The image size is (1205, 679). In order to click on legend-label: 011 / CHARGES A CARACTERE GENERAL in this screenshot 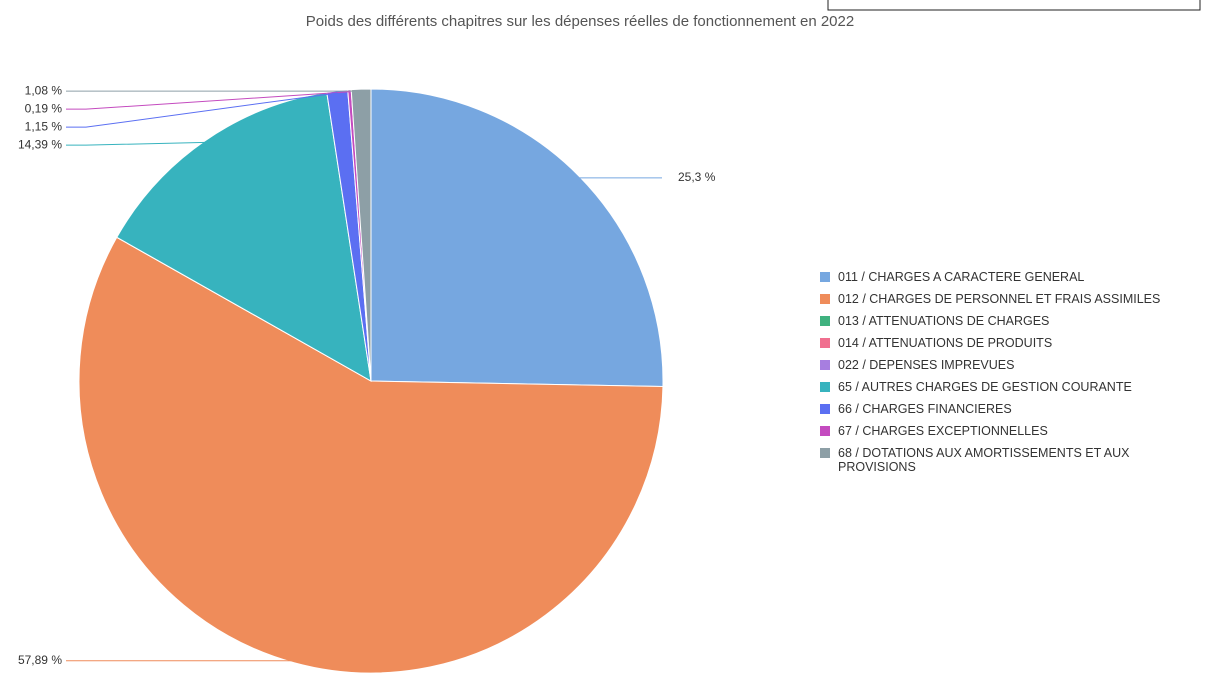, I will do `click(961, 277)`.